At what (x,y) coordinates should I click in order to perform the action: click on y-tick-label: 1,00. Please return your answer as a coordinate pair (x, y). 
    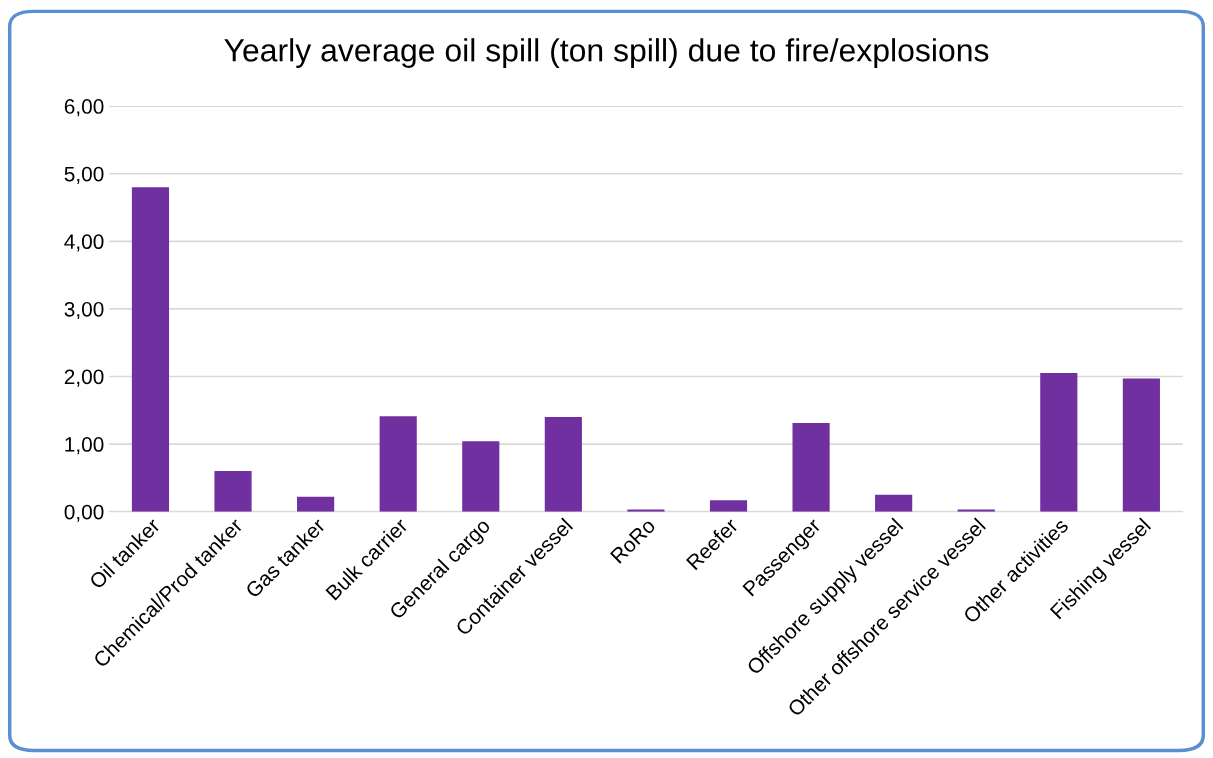
    Looking at the image, I should click on (84, 446).